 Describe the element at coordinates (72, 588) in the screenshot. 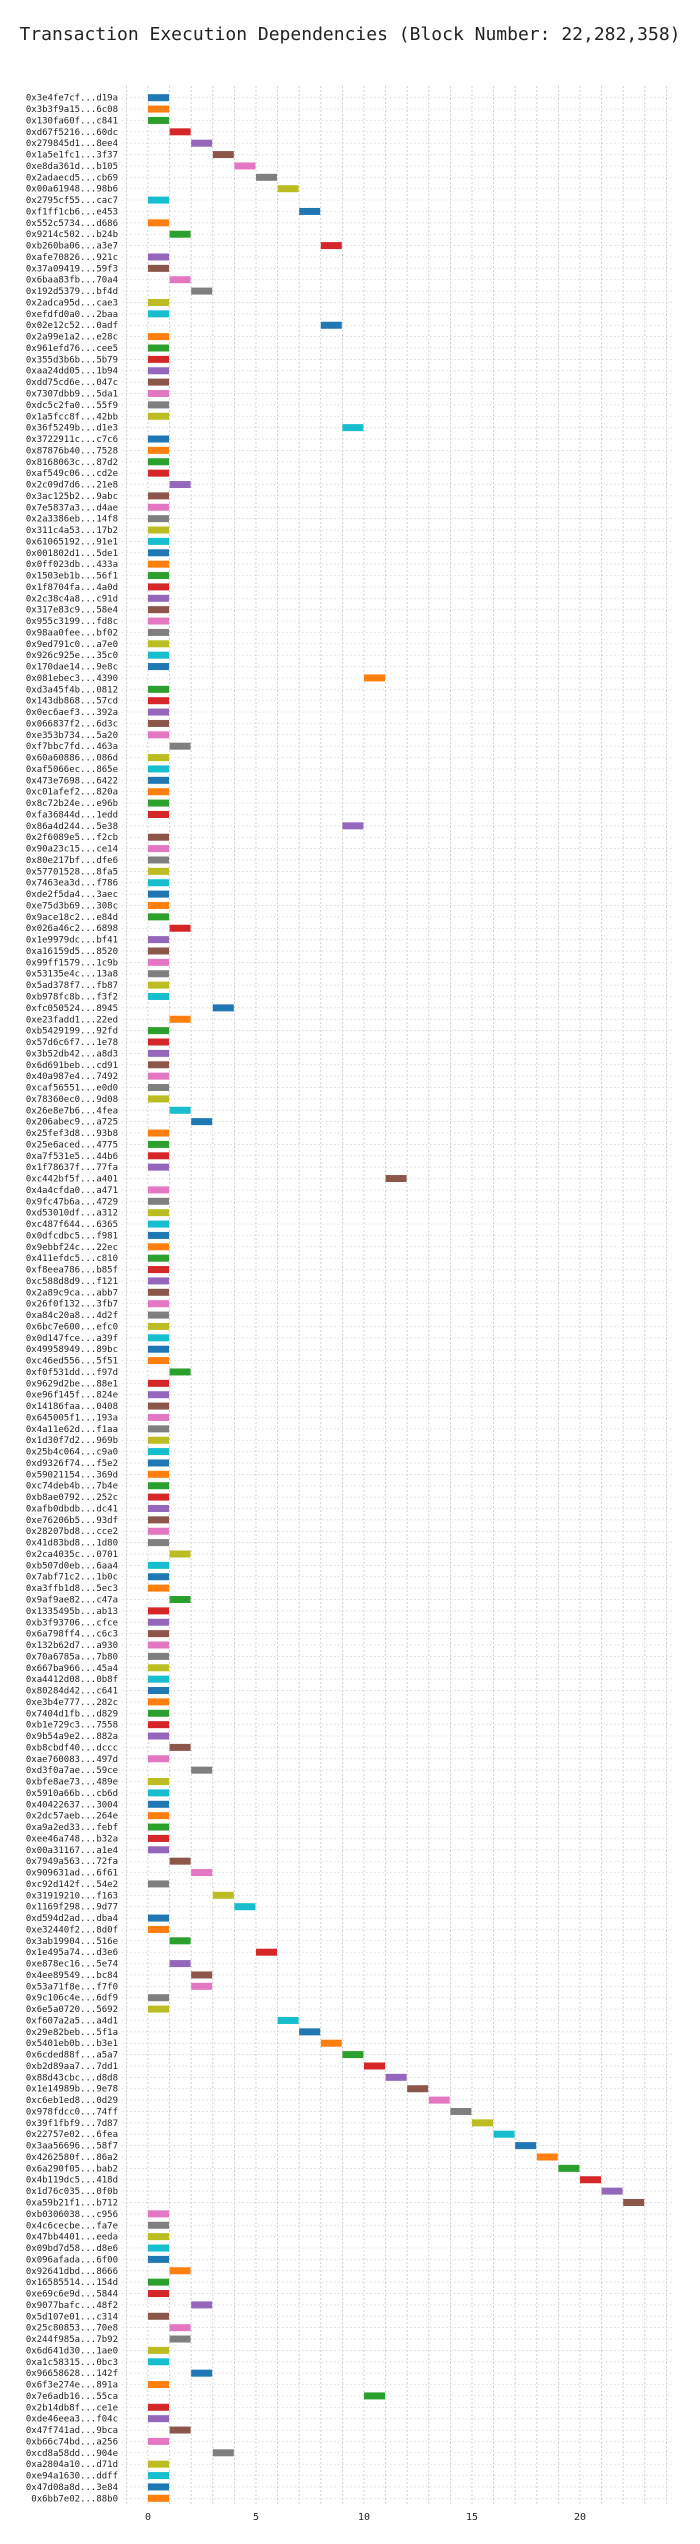

I see `y-tick-label: 0x1f8704fa...4a0d` at that location.